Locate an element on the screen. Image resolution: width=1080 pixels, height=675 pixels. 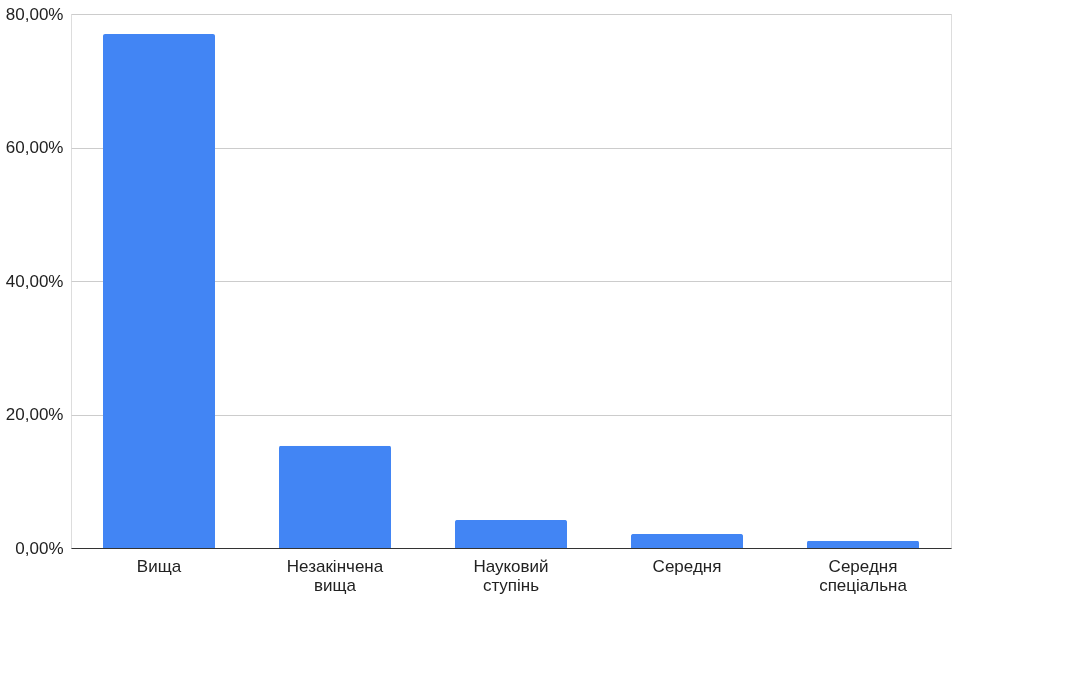
x-tick-label: Середня is located at coordinates (687, 566).